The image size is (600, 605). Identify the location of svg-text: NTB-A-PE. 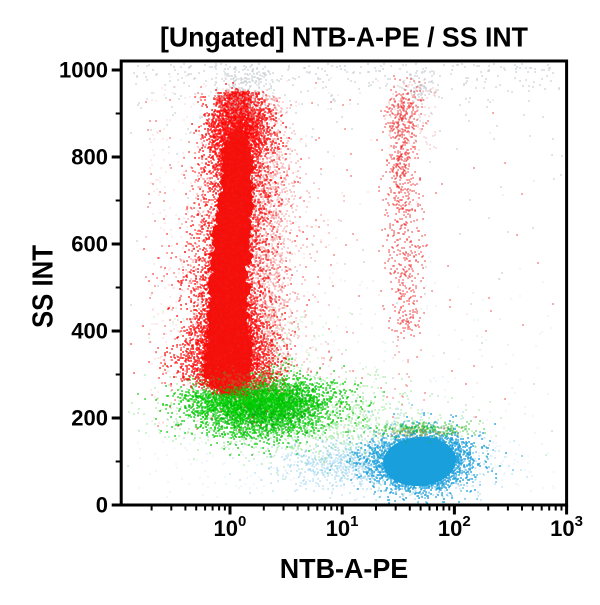
(344, 568).